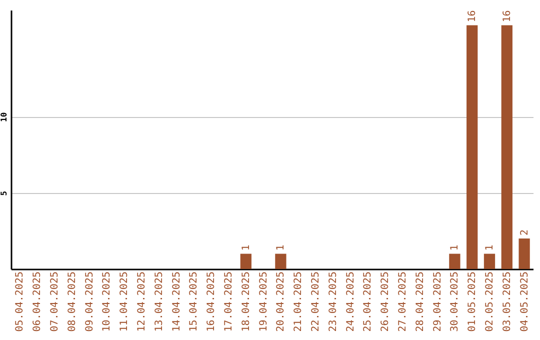  Describe the element at coordinates (333, 302) in the screenshot. I see `x-tick-label: 23.04.2025` at that location.